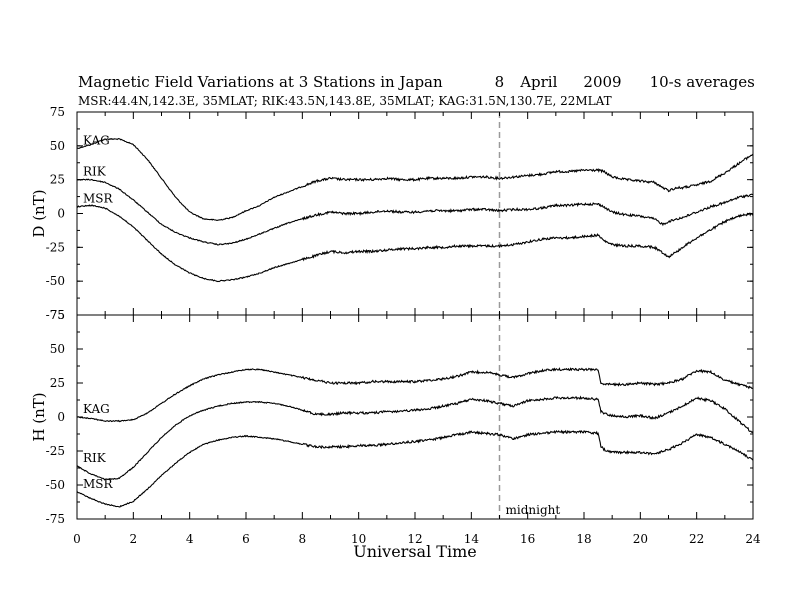 The height and width of the screenshot is (612, 792). I want to click on x-tick-label: 14, so click(472, 539).